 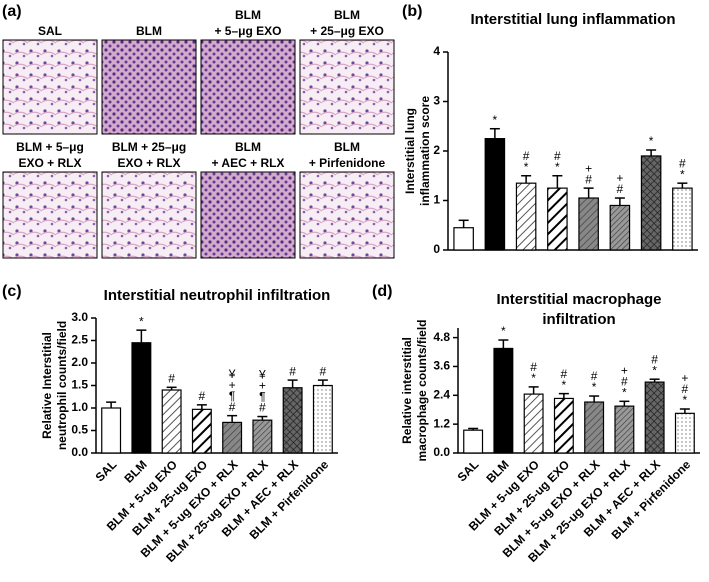 I want to click on y-tick-label: 1.0, so click(x=79, y=407).